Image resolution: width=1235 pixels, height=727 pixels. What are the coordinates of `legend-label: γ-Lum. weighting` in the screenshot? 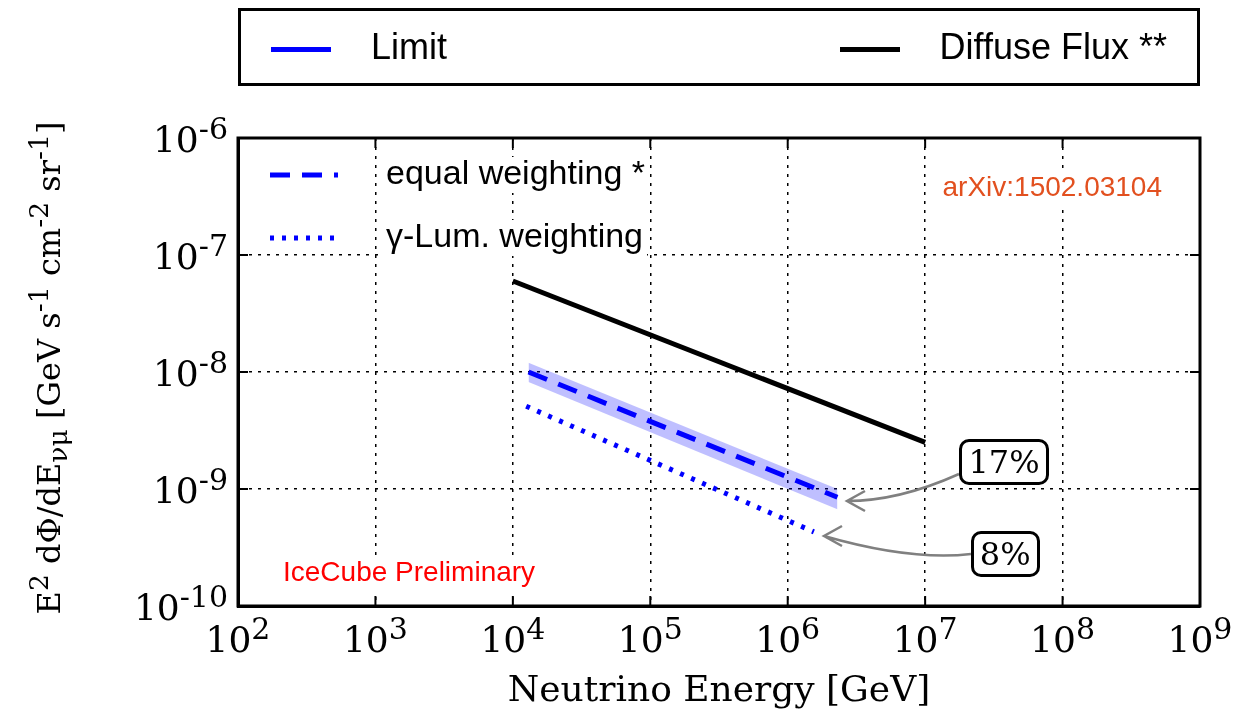 It's located at (515, 235).